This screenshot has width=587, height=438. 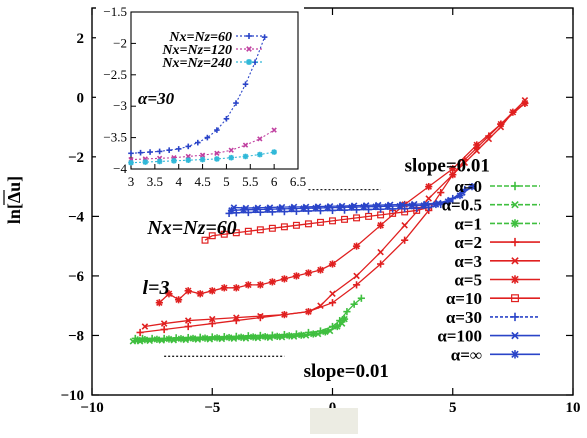 I want to click on inset-y-tick-label: −3.5, so click(x=115, y=137).